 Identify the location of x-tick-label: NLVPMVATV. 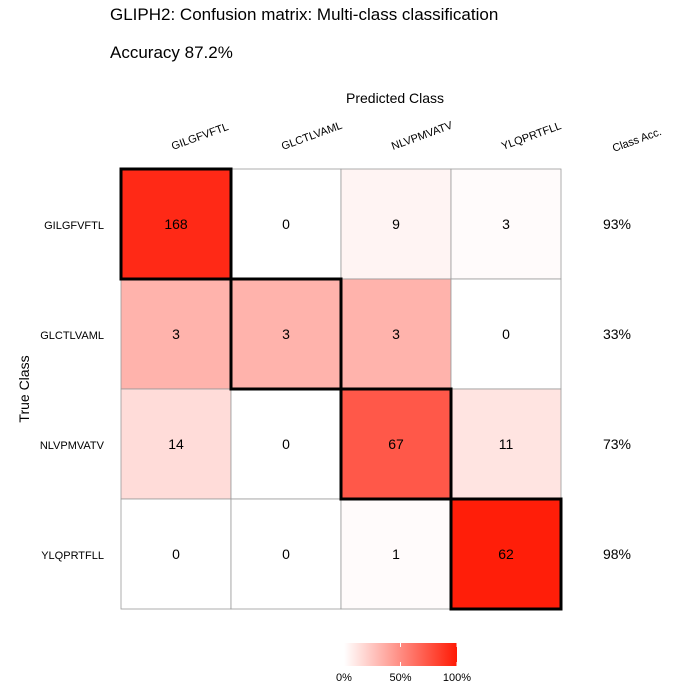
(422, 135).